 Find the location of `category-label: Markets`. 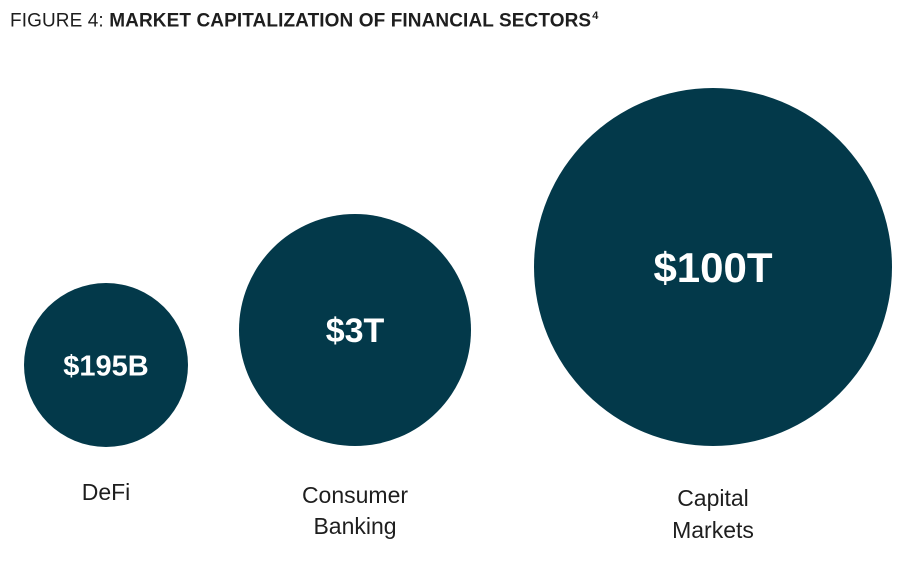

category-label: Markets is located at coordinates (713, 530).